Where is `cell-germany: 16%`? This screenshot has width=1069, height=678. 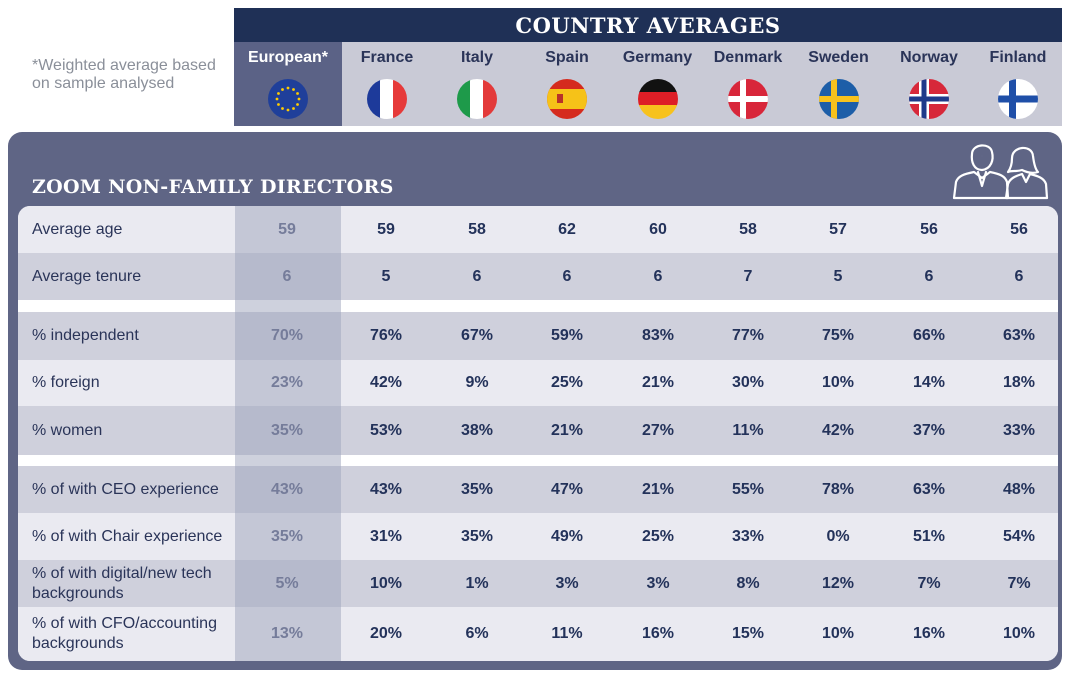
cell-germany: 16% is located at coordinates (658, 633).